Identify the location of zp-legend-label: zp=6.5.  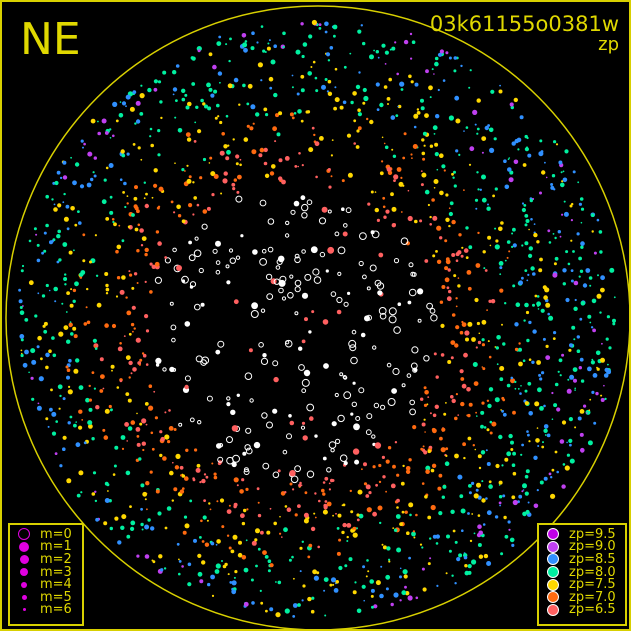
(592, 610).